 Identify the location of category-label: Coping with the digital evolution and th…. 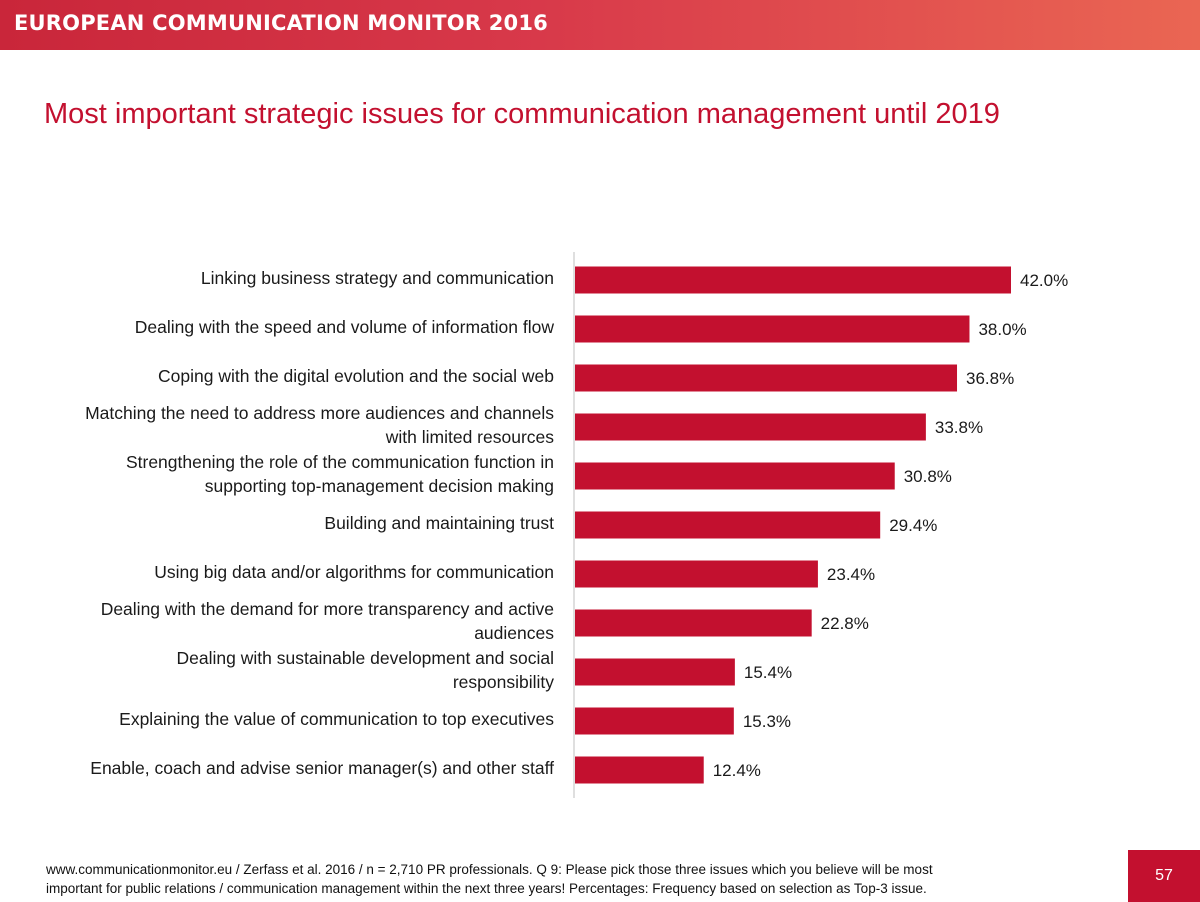
(284, 376).